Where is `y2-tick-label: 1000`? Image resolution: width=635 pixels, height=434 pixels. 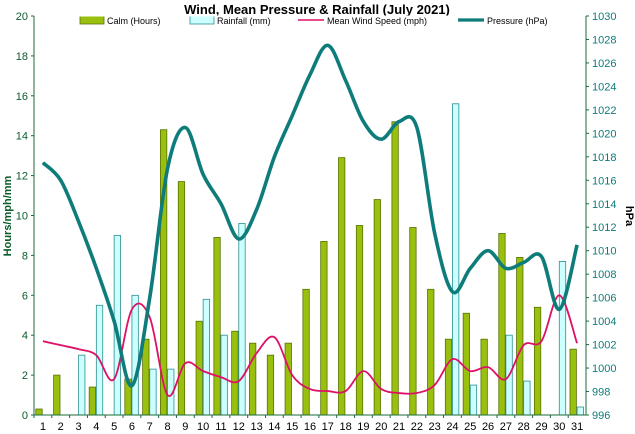 y2-tick-label: 1000 is located at coordinates (604, 369).